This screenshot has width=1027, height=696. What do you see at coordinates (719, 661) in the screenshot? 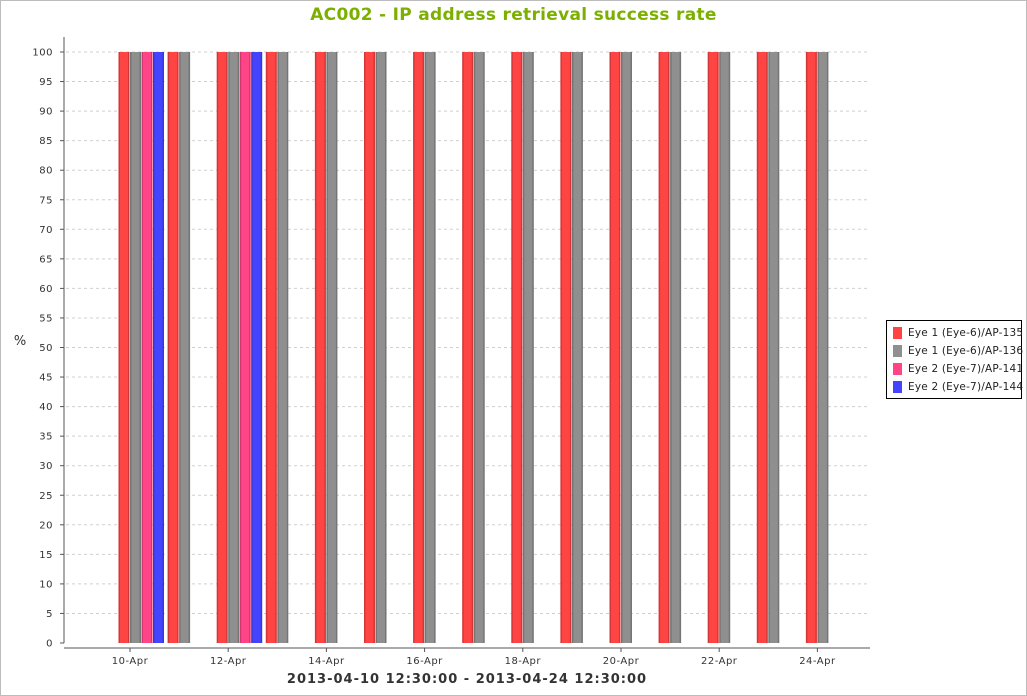
I see `x-tick-label: 22-Apr` at bounding box center [719, 661].